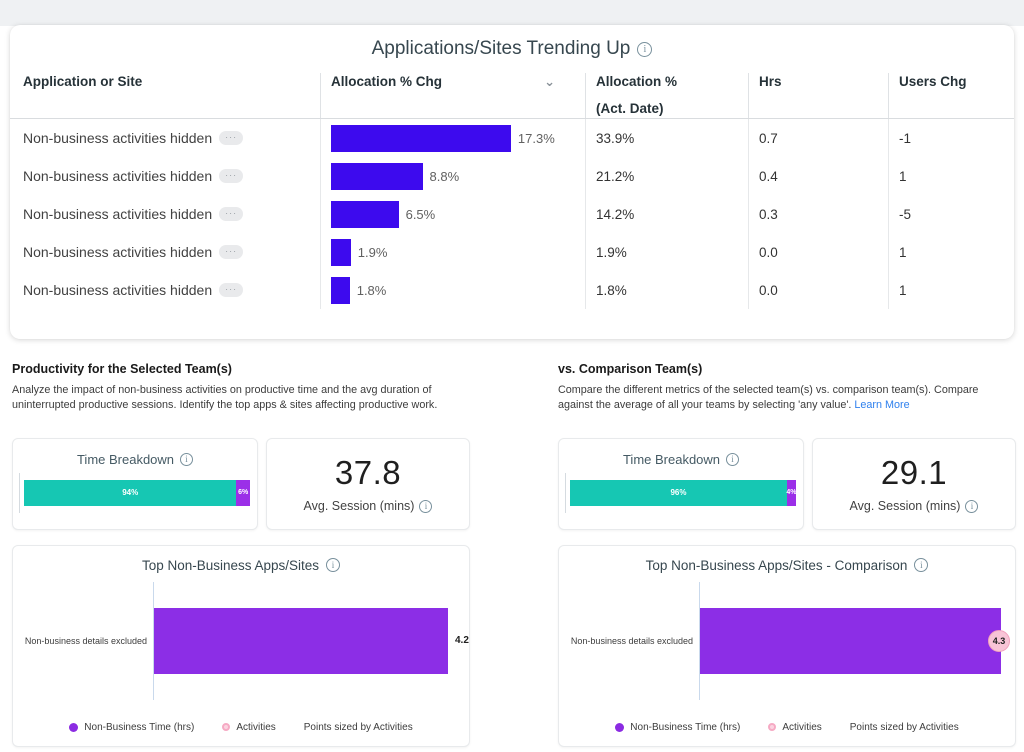 The width and height of the screenshot is (1024, 752). What do you see at coordinates (452, 290) in the screenshot?
I see `allocation-chg-cell: 1.8%` at bounding box center [452, 290].